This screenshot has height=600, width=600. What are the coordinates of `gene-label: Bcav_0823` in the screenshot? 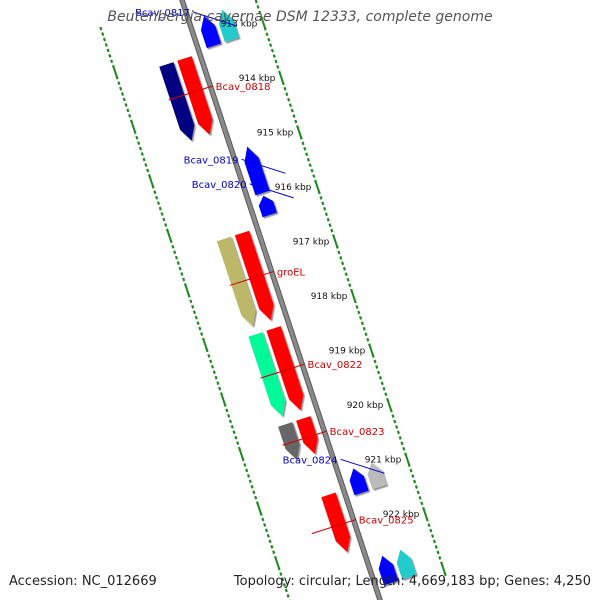 It's located at (357, 432).